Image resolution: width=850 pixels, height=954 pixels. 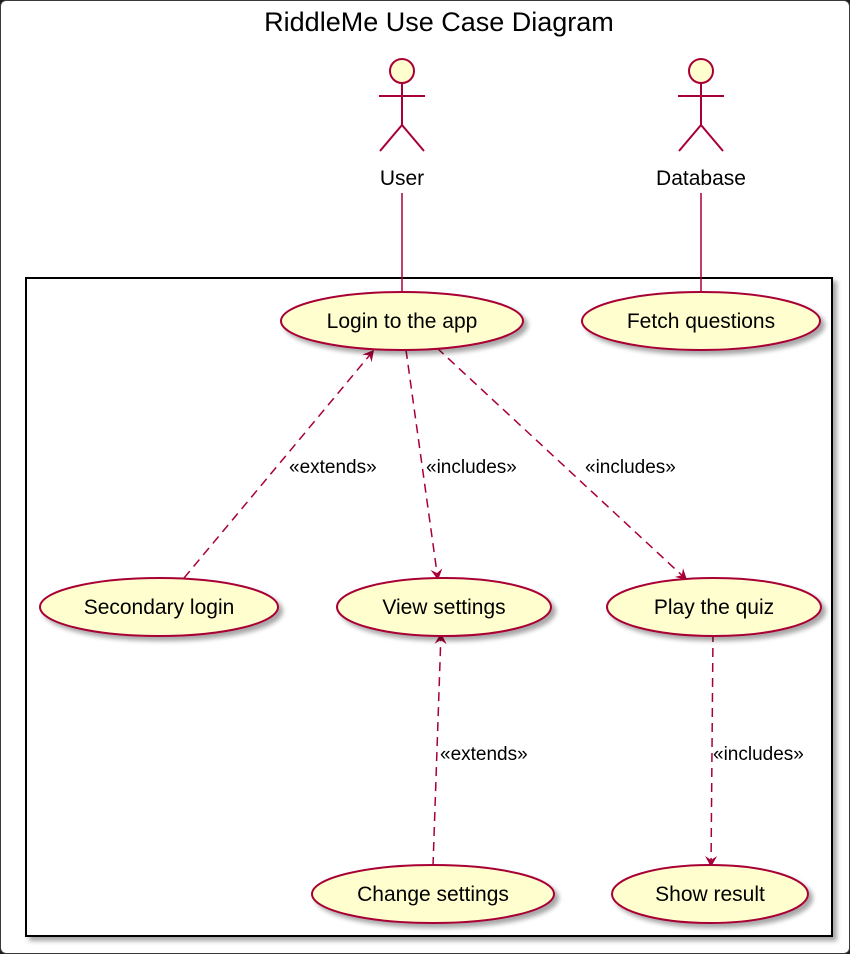 I want to click on usecase-login-label: Login to the app, so click(x=402, y=321).